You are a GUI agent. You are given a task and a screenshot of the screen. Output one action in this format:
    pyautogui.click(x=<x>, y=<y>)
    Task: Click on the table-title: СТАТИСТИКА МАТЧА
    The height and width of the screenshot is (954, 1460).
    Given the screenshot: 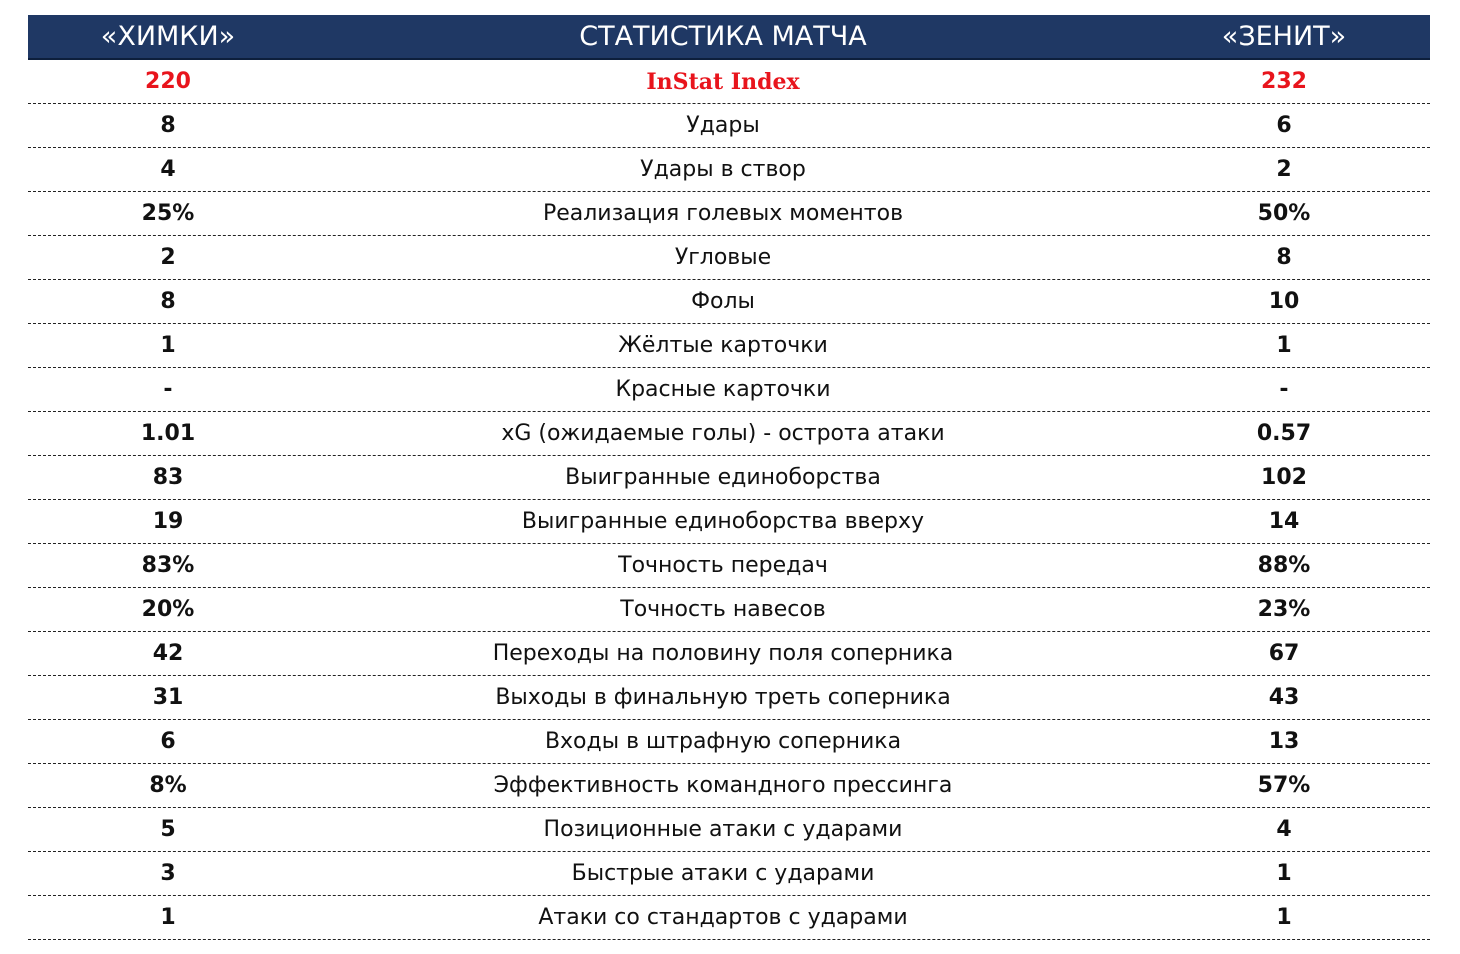 What is the action you would take?
    pyautogui.click(x=723, y=36)
    